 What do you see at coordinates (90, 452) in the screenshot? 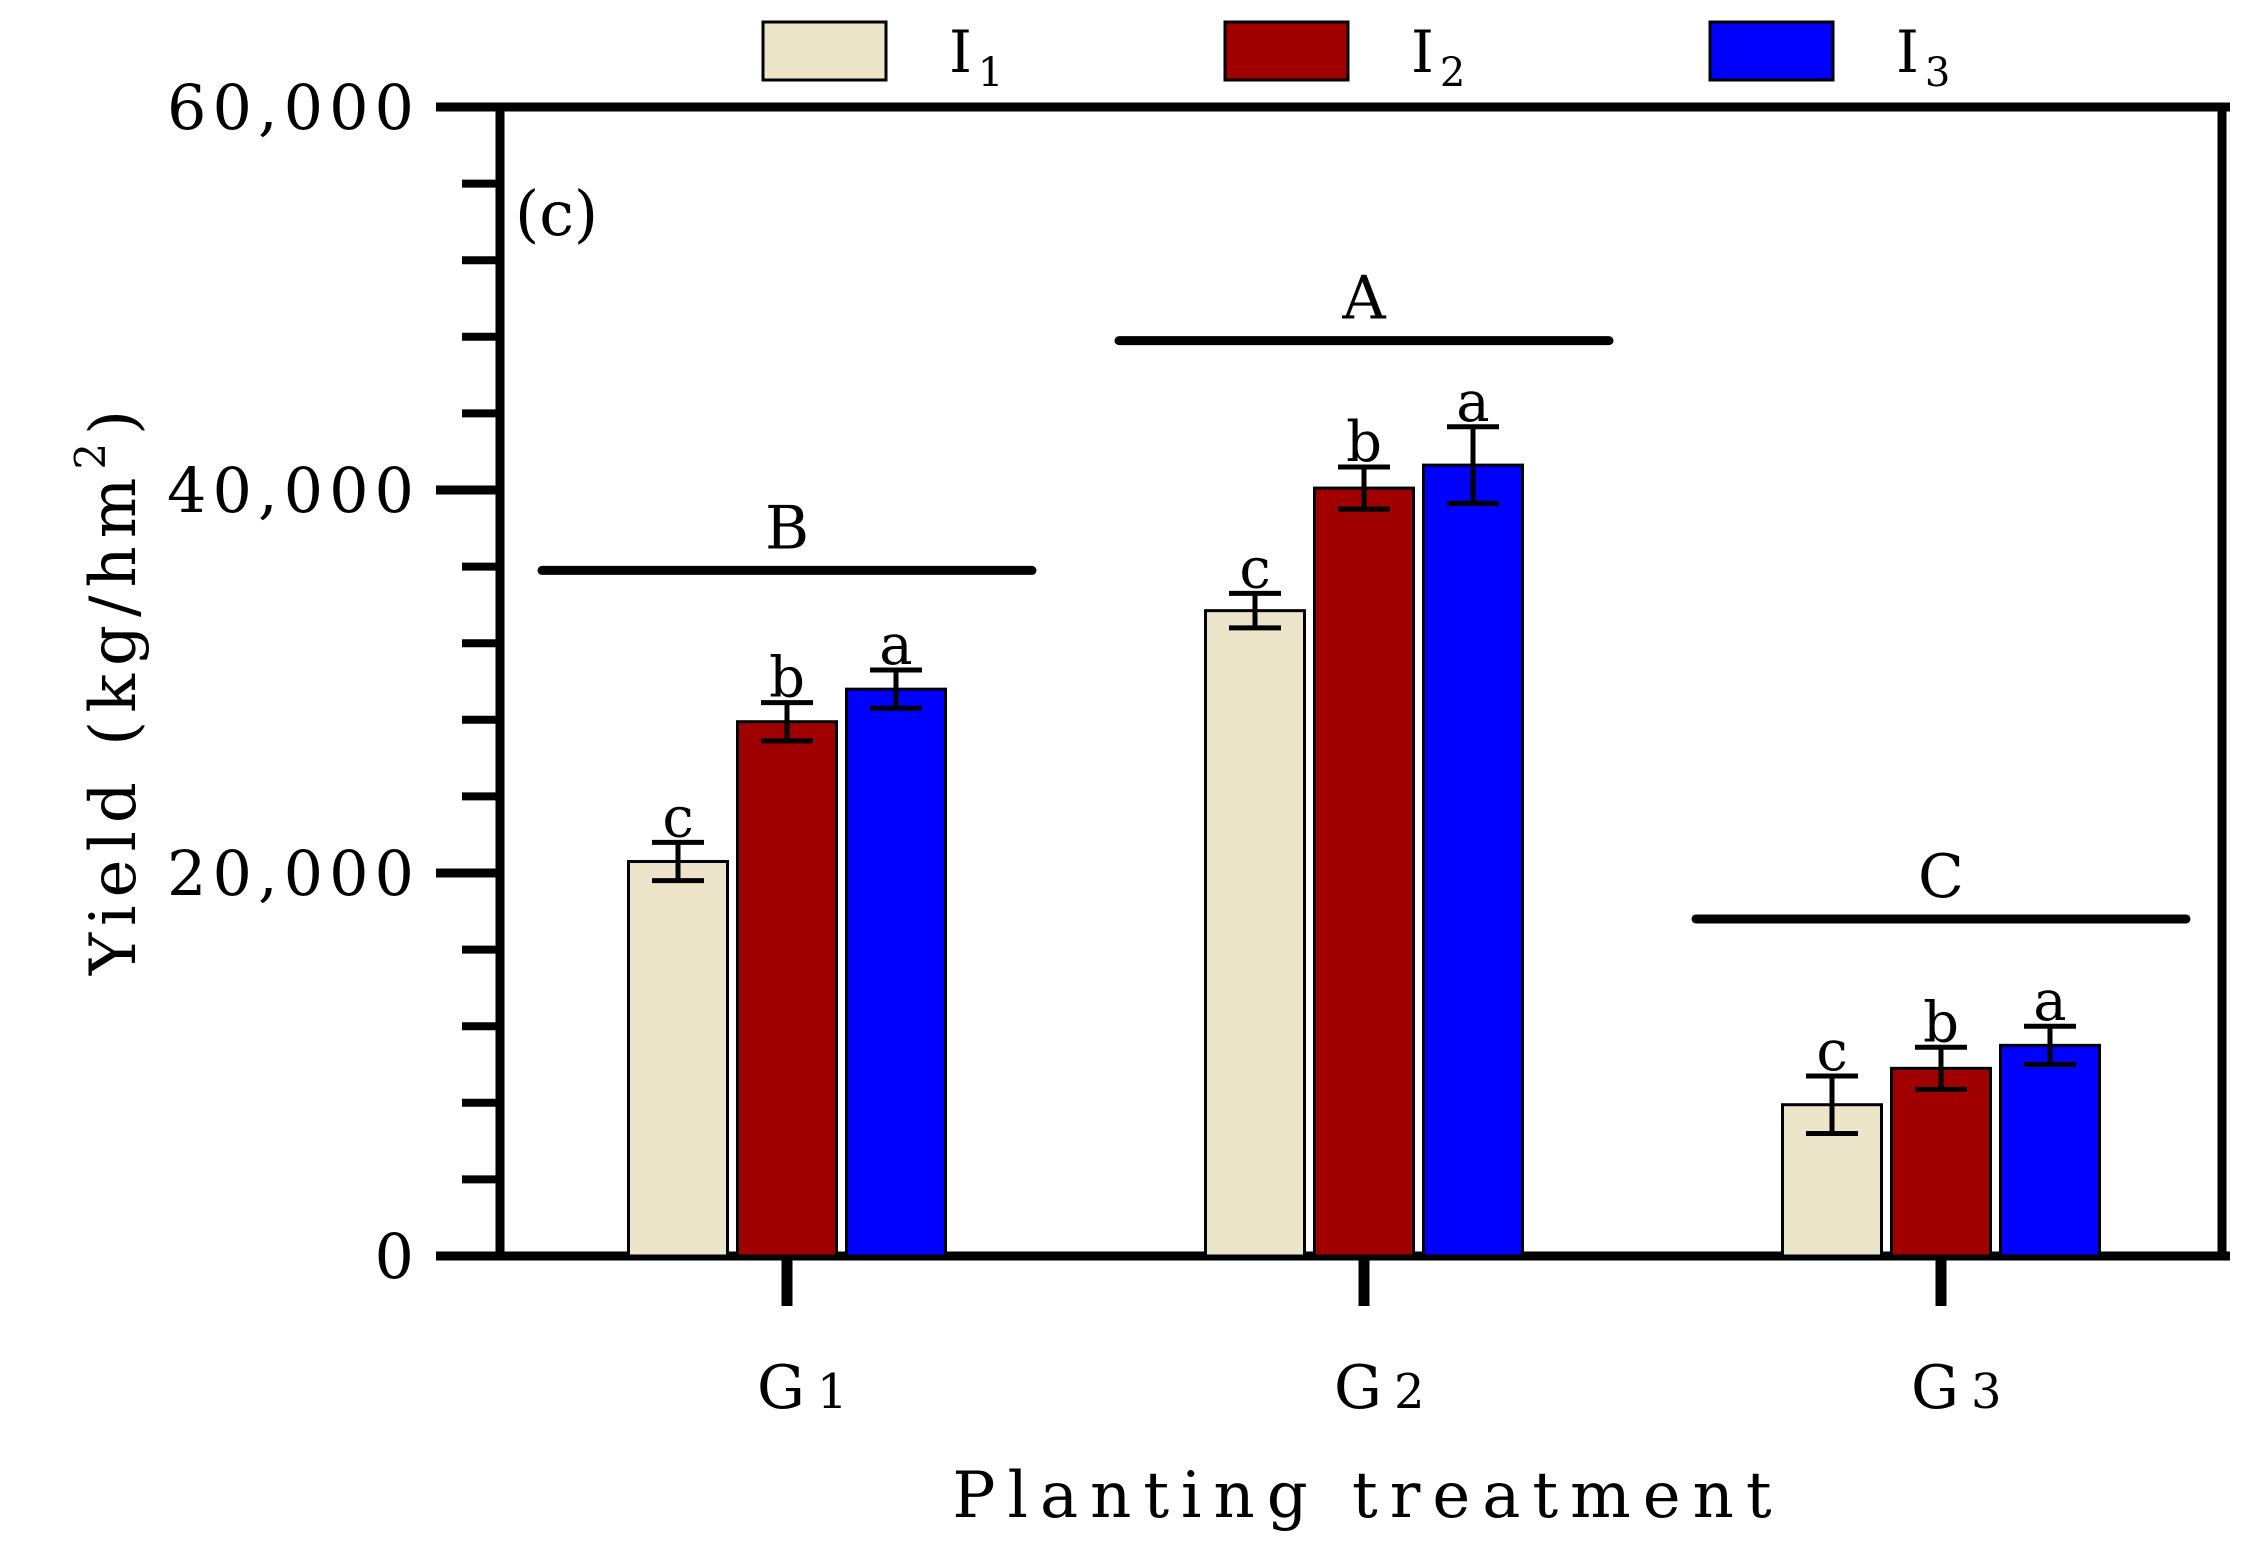
I see `y-axis-title-superscript: 2` at bounding box center [90, 452].